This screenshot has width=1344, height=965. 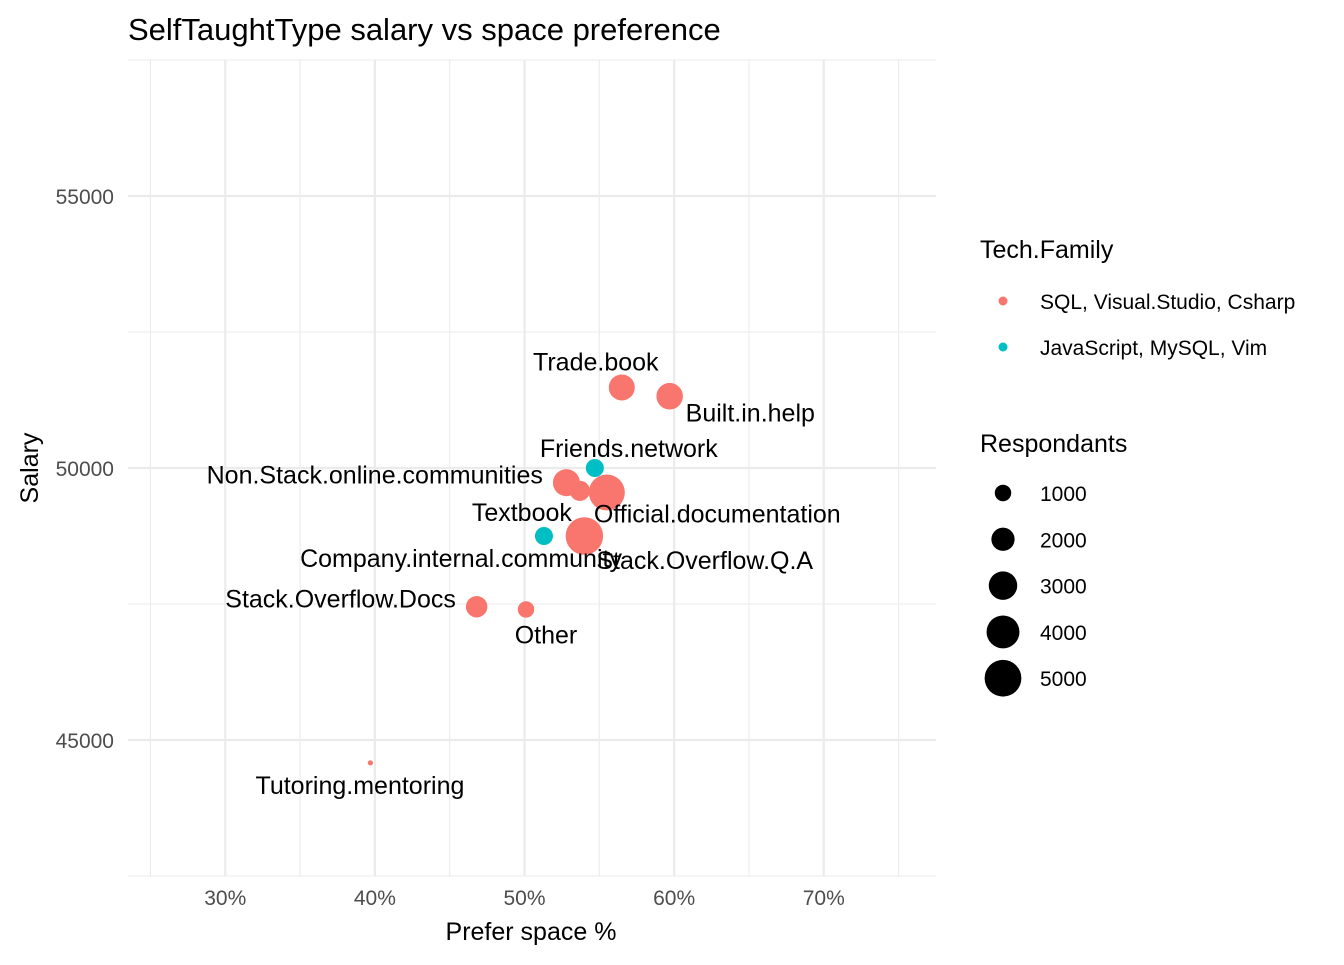 I want to click on color-legend-label: JavaScript, MySQL, Vim, so click(x=1153, y=348).